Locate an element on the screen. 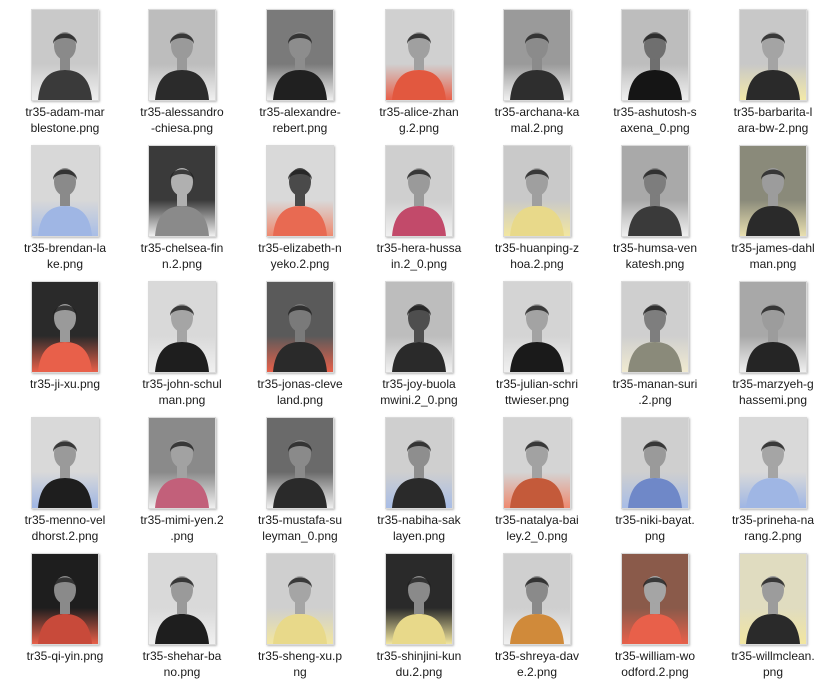  file-name-label: tr35-alessandro -chiesa.png is located at coordinates (182, 120).